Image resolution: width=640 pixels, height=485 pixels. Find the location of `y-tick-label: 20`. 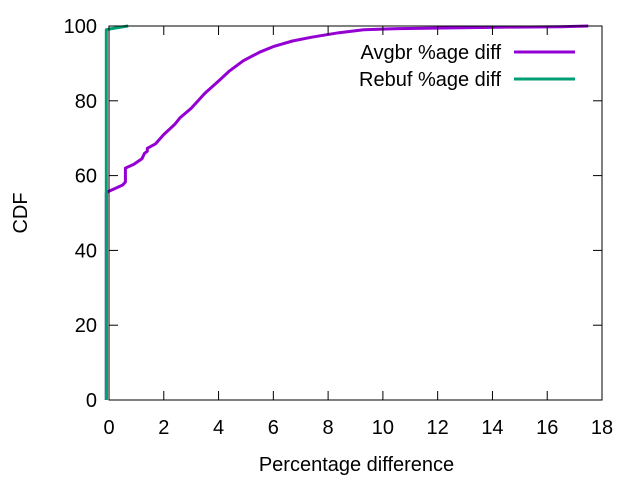

y-tick-label: 20 is located at coordinates (86, 326).